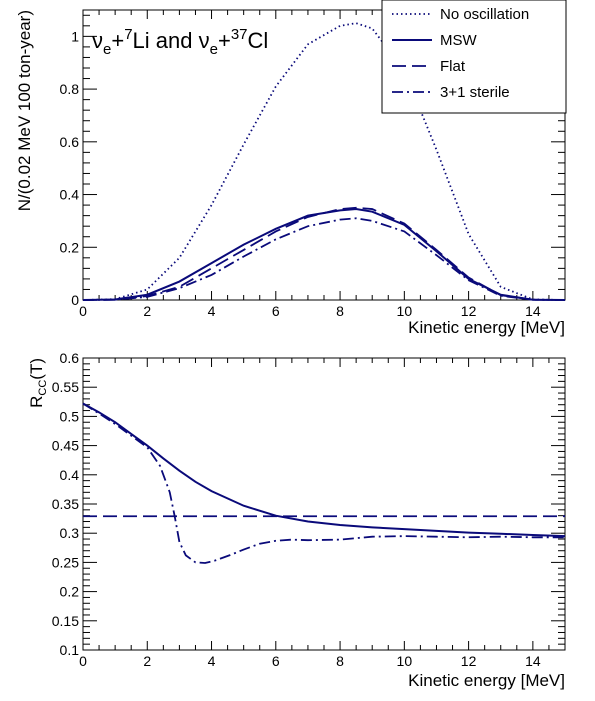 This screenshot has height=701, width=595. What do you see at coordinates (475, 92) in the screenshot?
I see `legend-label: 3+1 sterile` at bounding box center [475, 92].